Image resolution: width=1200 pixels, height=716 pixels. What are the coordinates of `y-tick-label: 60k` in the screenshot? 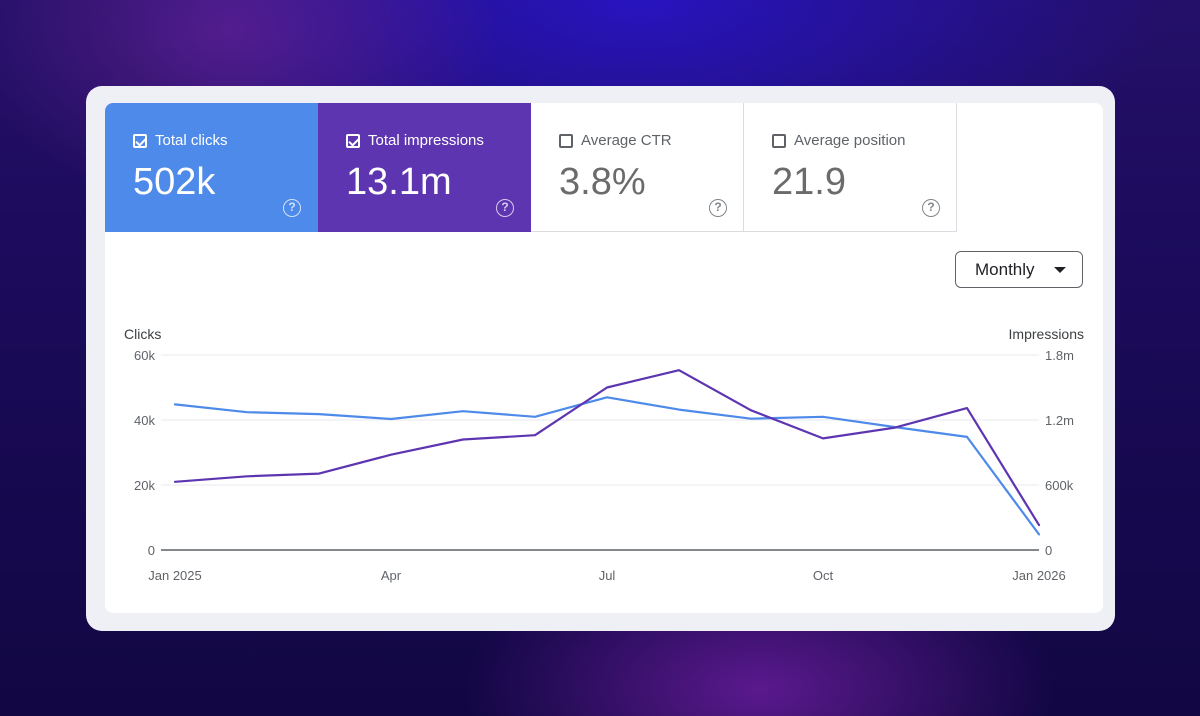 It's located at (144, 355).